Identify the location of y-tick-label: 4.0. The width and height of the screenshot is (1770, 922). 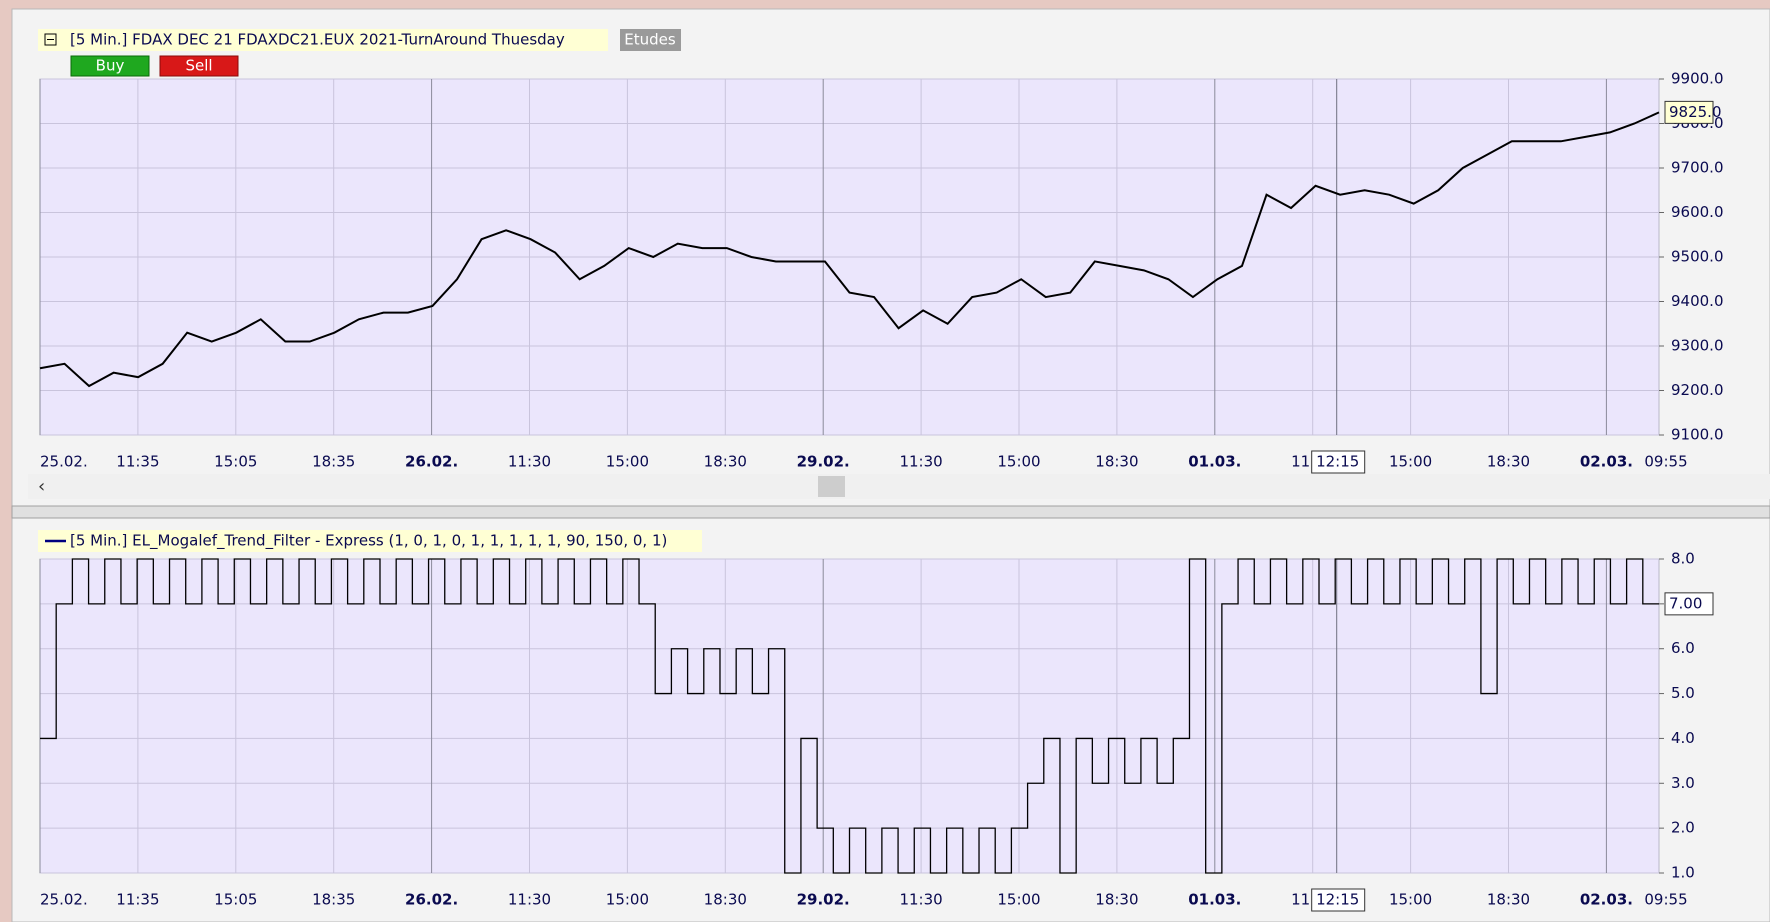
(1683, 738).